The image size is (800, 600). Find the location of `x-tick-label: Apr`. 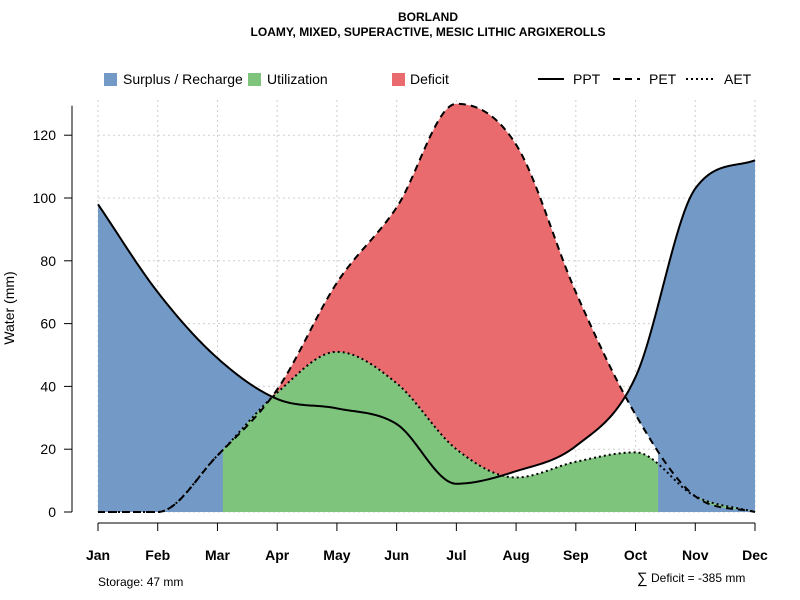

x-tick-label: Apr is located at coordinates (277, 555).